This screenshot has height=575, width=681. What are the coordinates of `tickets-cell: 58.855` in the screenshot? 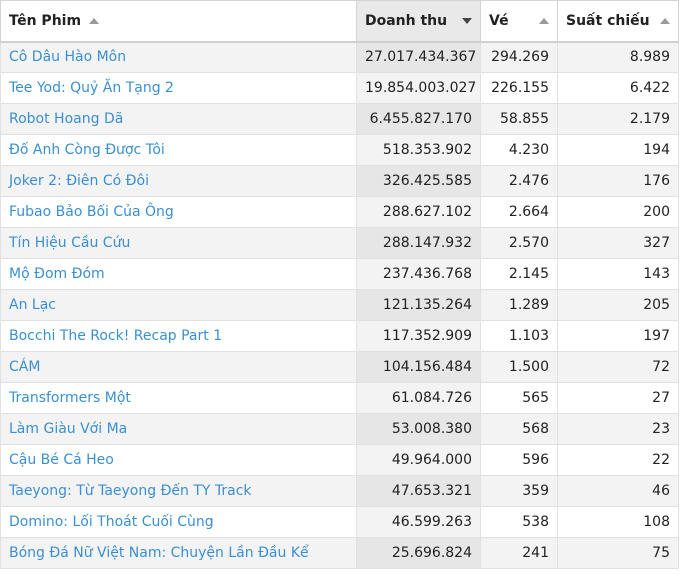 It's located at (519, 119).